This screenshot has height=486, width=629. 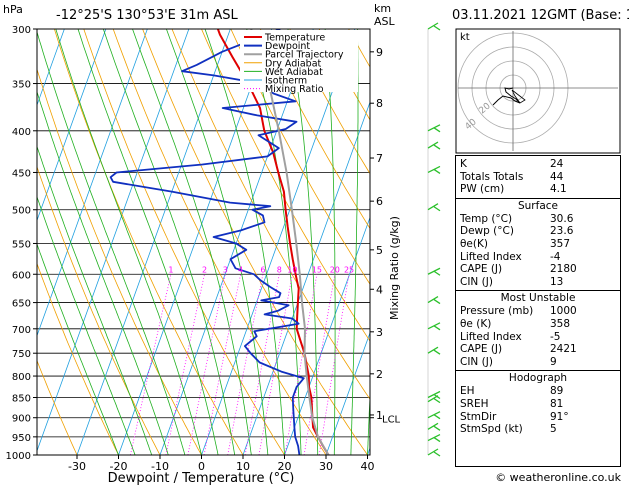 What do you see at coordinates (538, 231) in the screenshot?
I see `index-row: Dewp (°C) 23.6` at bounding box center [538, 231].